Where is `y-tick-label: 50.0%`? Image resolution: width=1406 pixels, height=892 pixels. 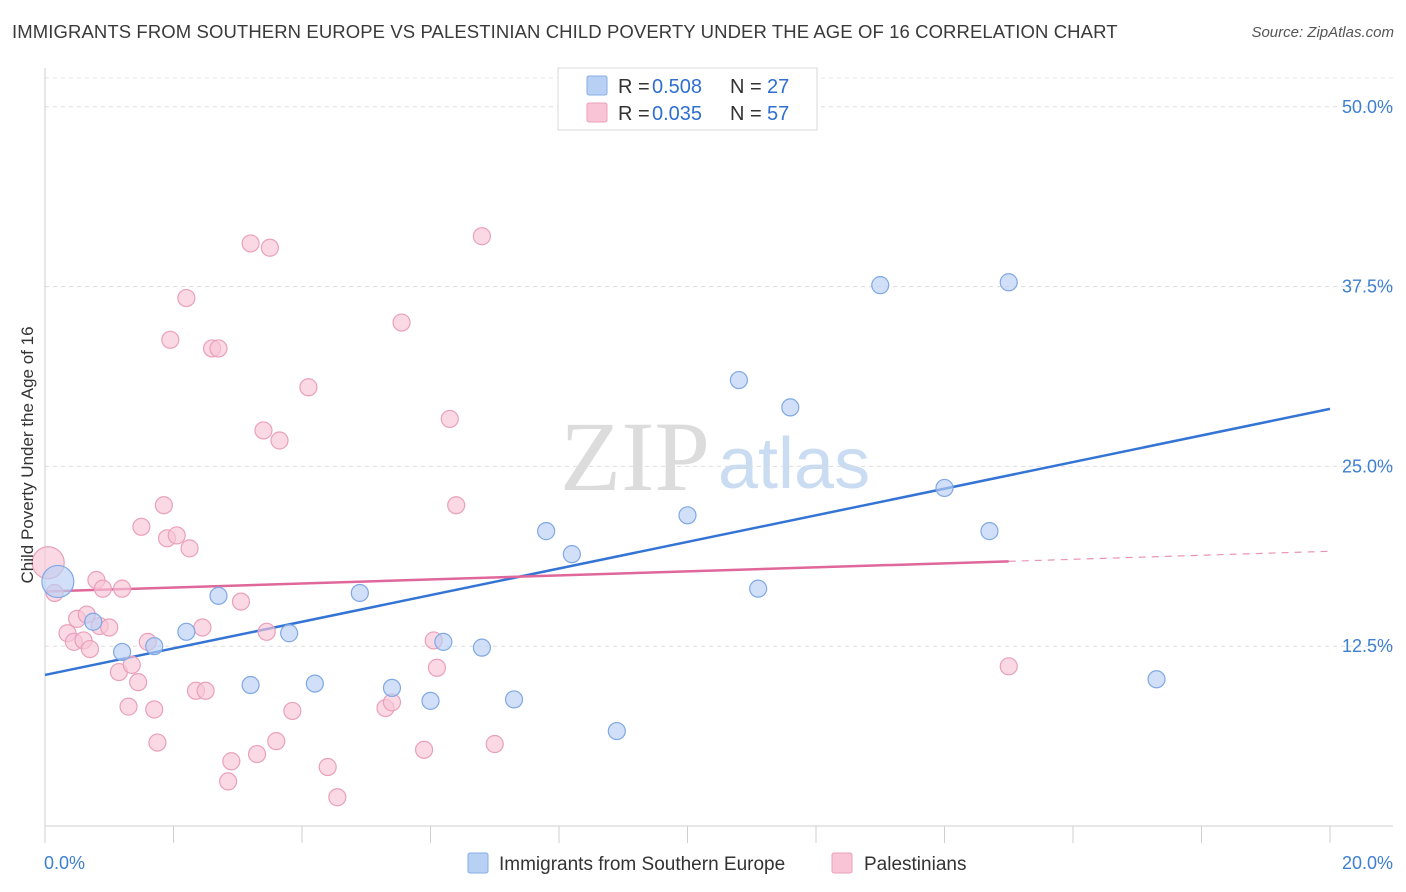 y-tick-label: 50.0% is located at coordinates (1367, 107).